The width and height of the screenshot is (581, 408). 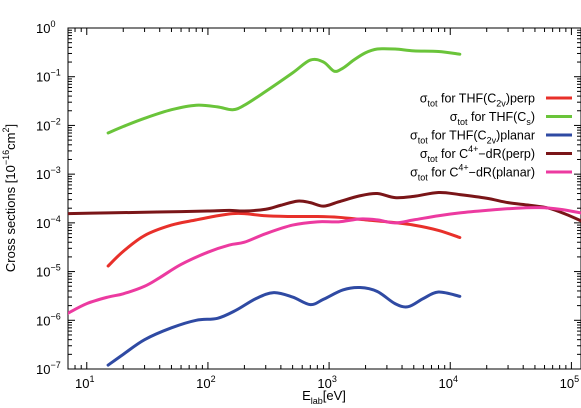 What do you see at coordinates (205, 382) in the screenshot?
I see `x-tick-label: 10²` at bounding box center [205, 382].